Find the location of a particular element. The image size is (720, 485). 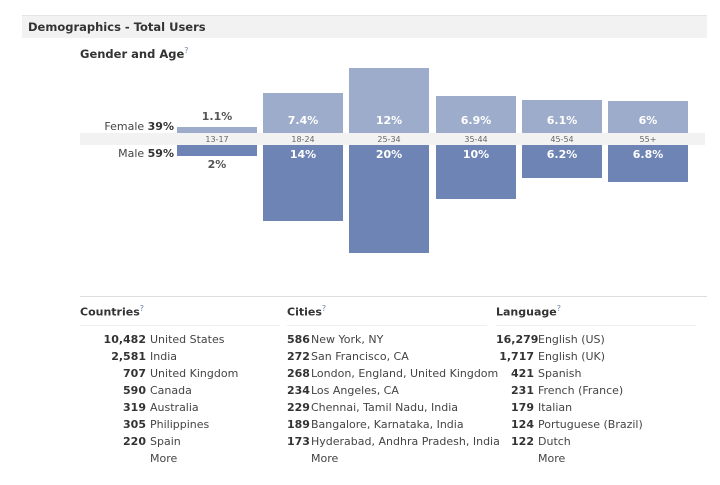

item-label: Hyderabad, Andhra Pradesh, India is located at coordinates (405, 441).